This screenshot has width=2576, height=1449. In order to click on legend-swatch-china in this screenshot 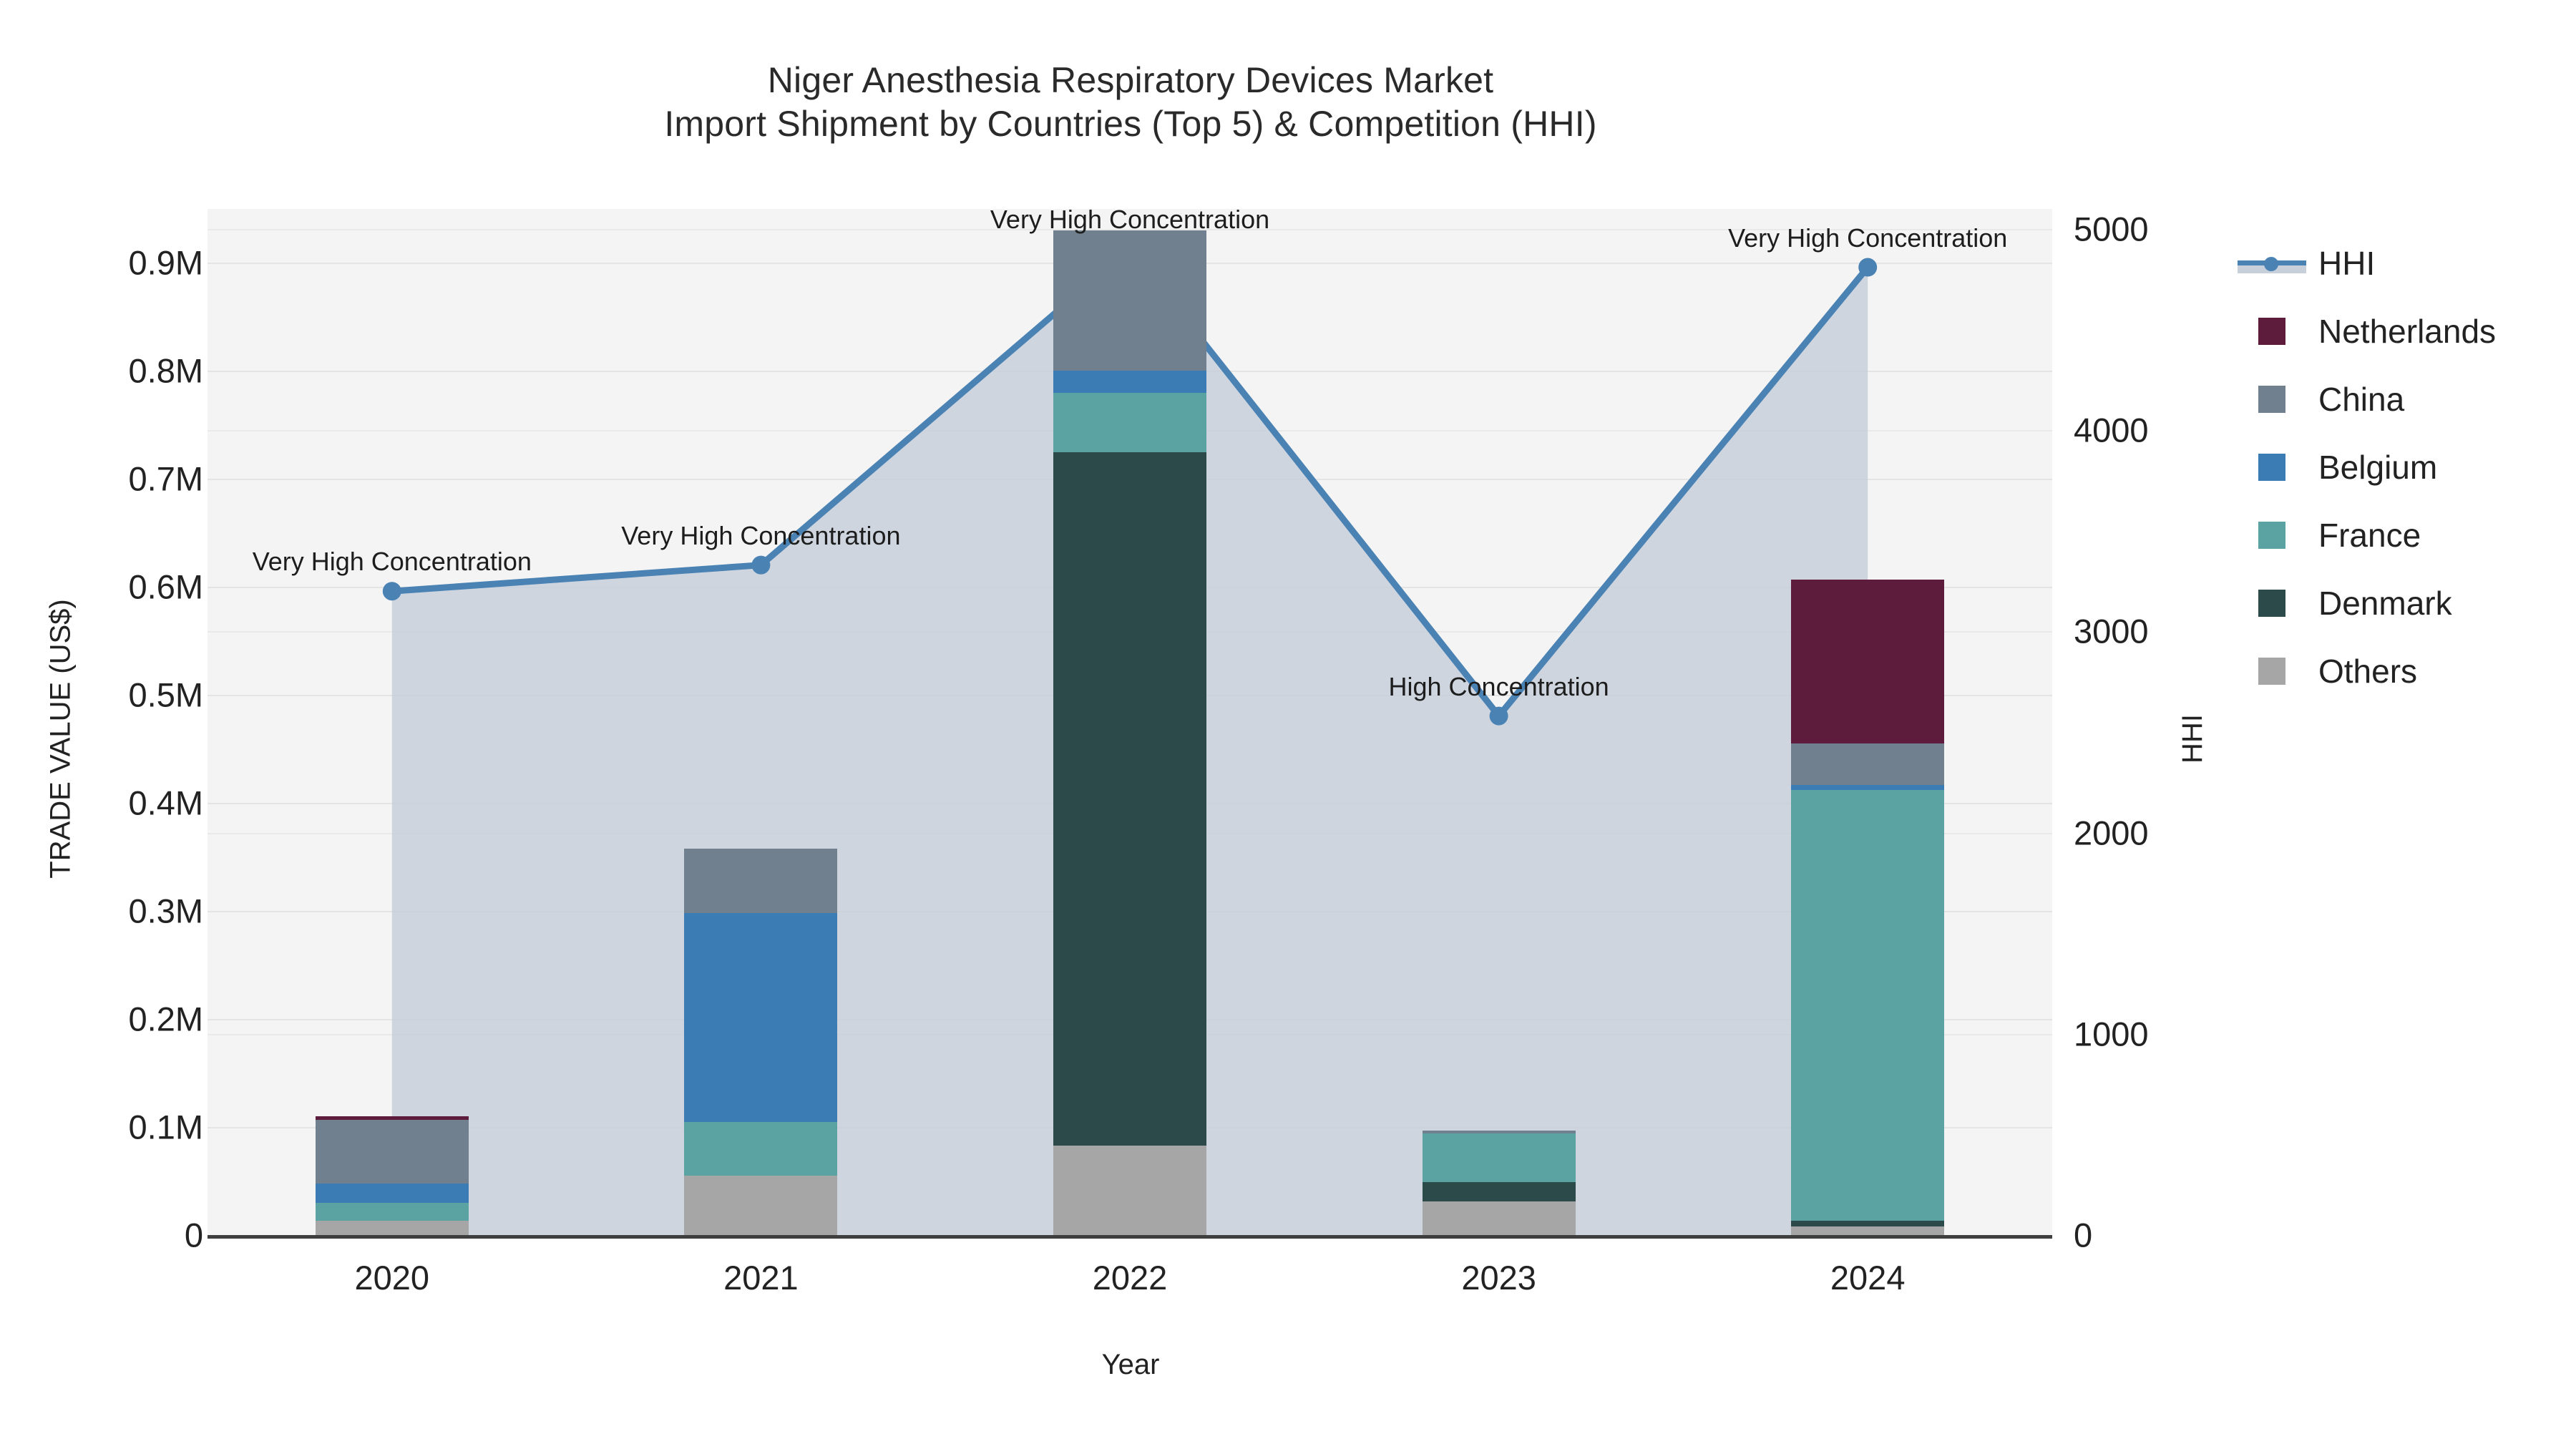, I will do `click(2271, 399)`.